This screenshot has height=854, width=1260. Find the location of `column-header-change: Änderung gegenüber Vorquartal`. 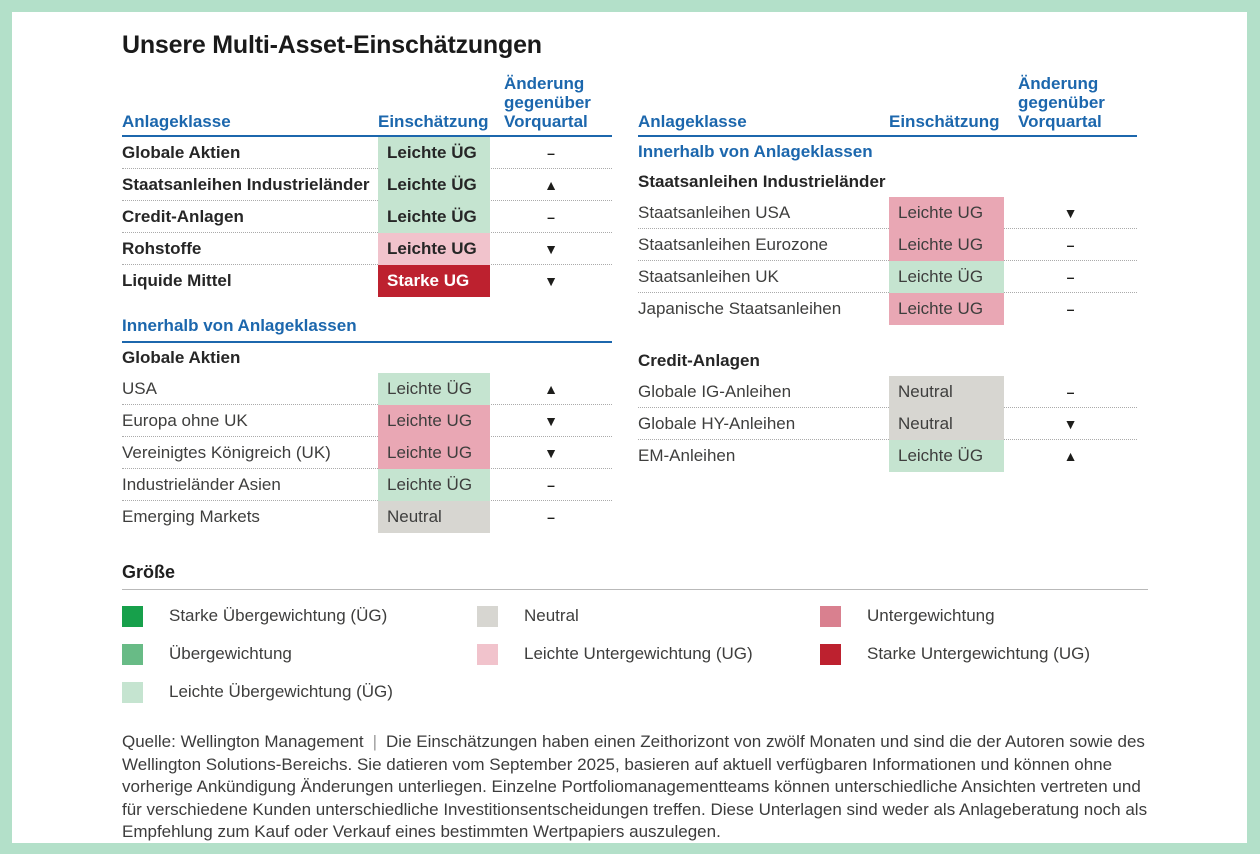

column-header-change: Änderung gegenüber Vorquartal is located at coordinates (1070, 102).